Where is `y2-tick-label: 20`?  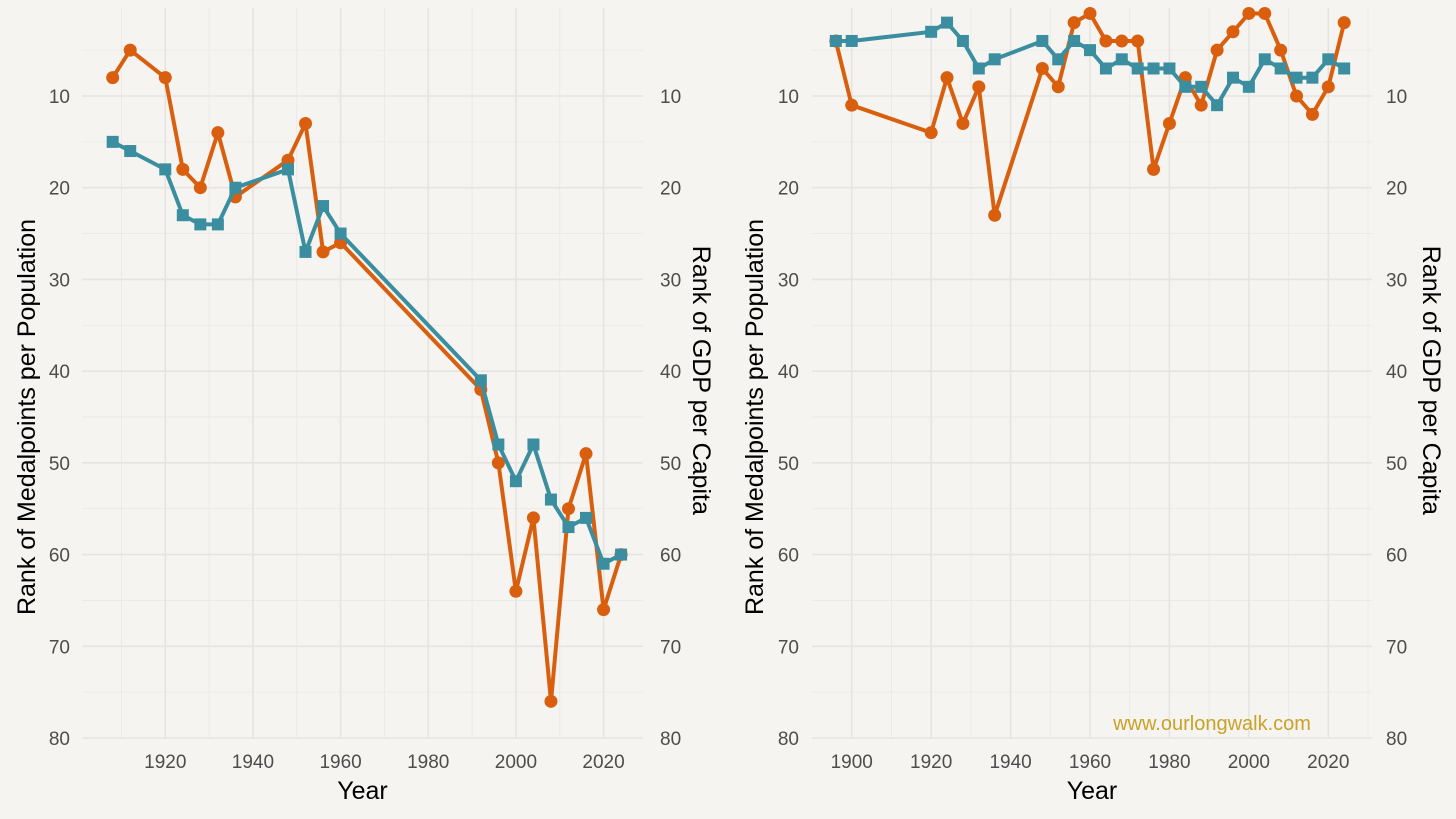 y2-tick-label: 20 is located at coordinates (670, 189).